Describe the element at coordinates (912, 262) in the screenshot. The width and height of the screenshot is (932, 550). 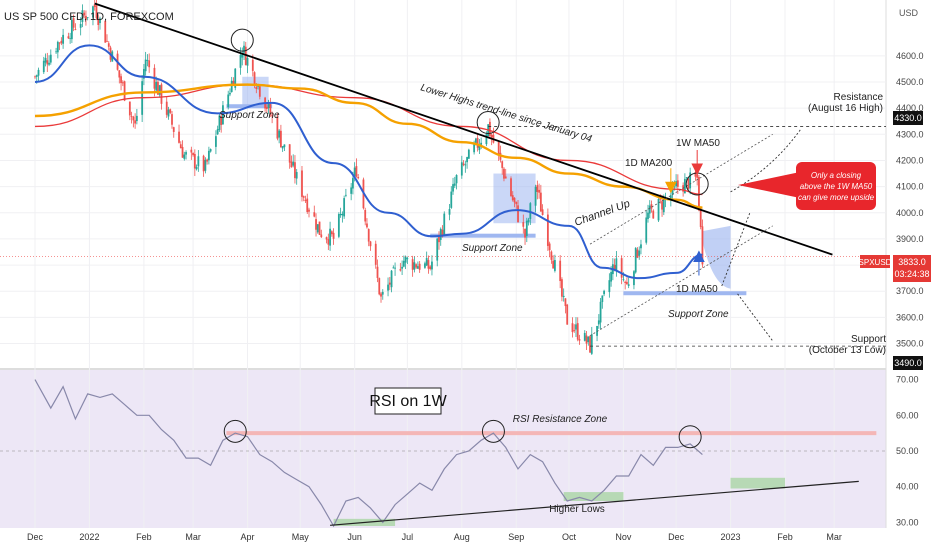
I see `last-price-tag: 3833.0` at that location.